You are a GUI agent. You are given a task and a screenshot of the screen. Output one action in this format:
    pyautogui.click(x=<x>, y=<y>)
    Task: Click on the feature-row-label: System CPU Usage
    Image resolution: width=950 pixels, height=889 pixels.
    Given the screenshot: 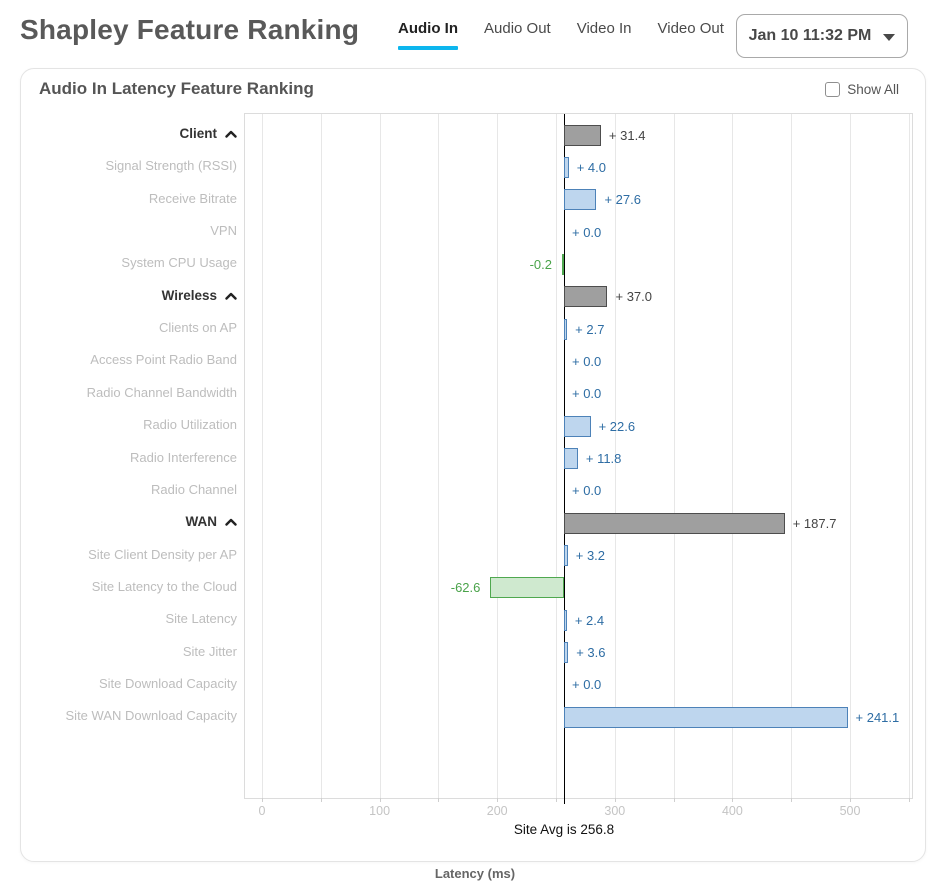 What is the action you would take?
    pyautogui.click(x=179, y=263)
    